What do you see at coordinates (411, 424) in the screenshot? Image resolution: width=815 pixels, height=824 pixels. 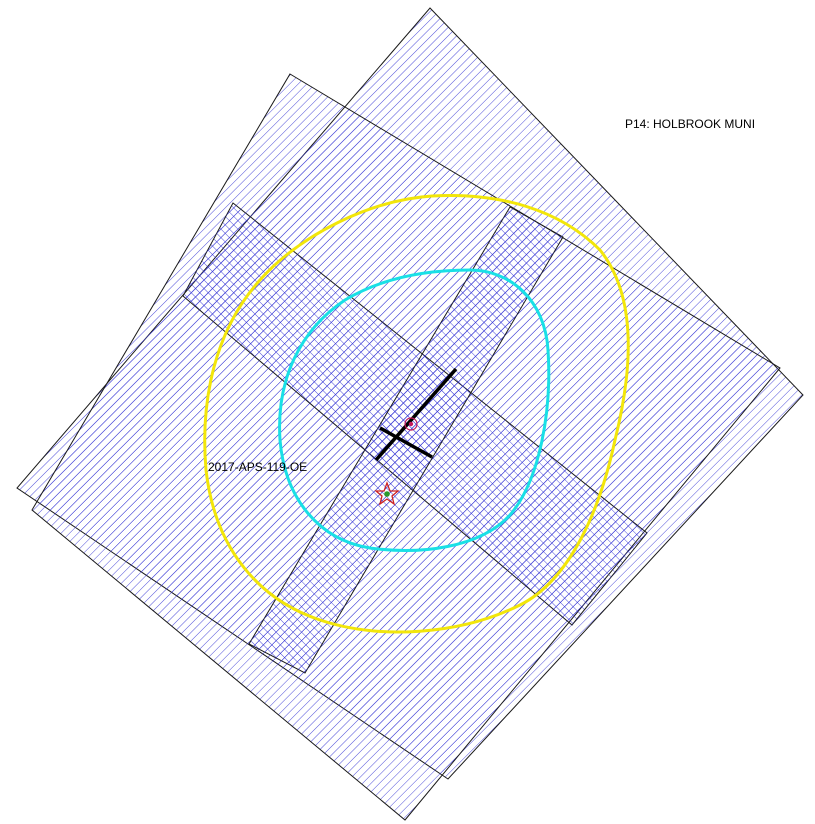 I see `airport-reference-icon` at bounding box center [411, 424].